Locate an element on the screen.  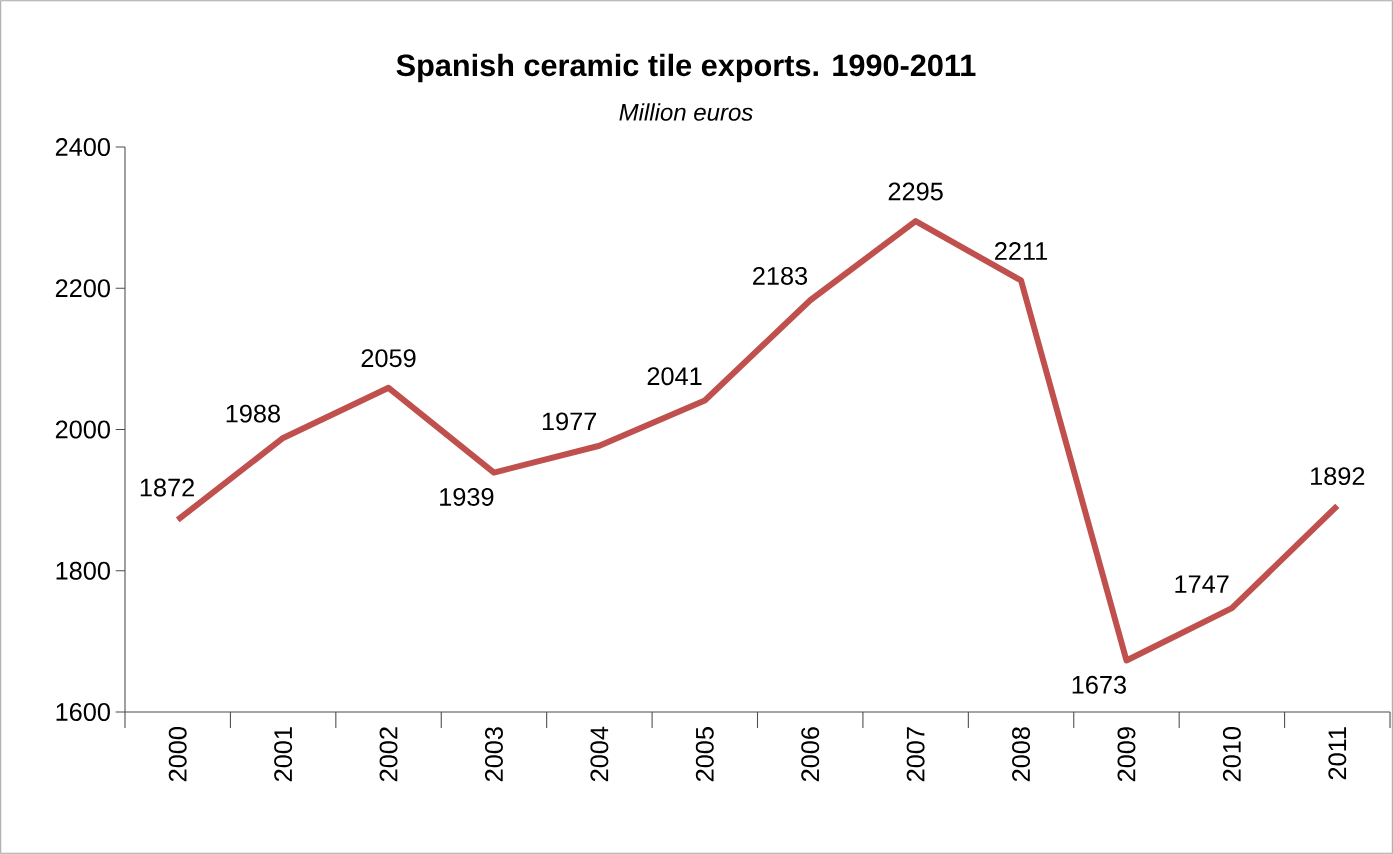
x-tick-label: 2008 is located at coordinates (1021, 754).